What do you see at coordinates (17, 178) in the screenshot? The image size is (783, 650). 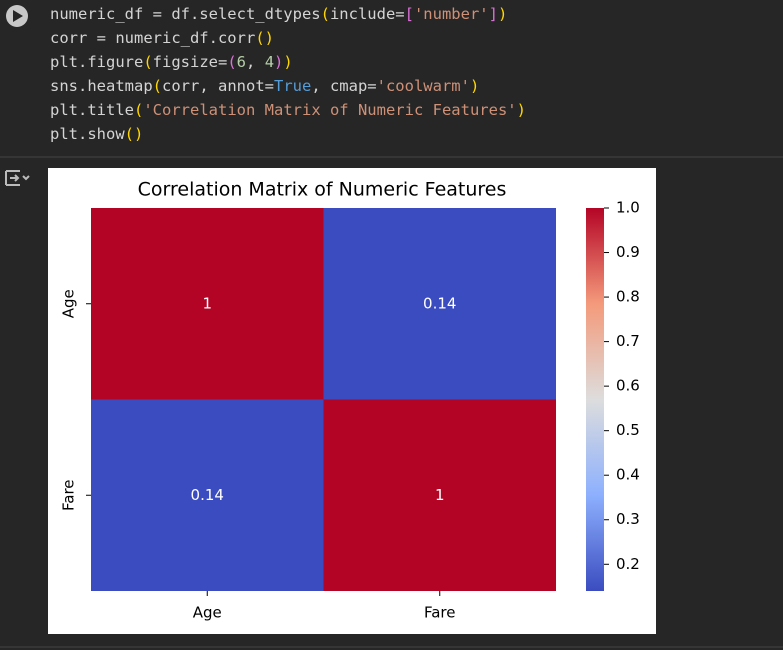 I see `output-icon` at bounding box center [17, 178].